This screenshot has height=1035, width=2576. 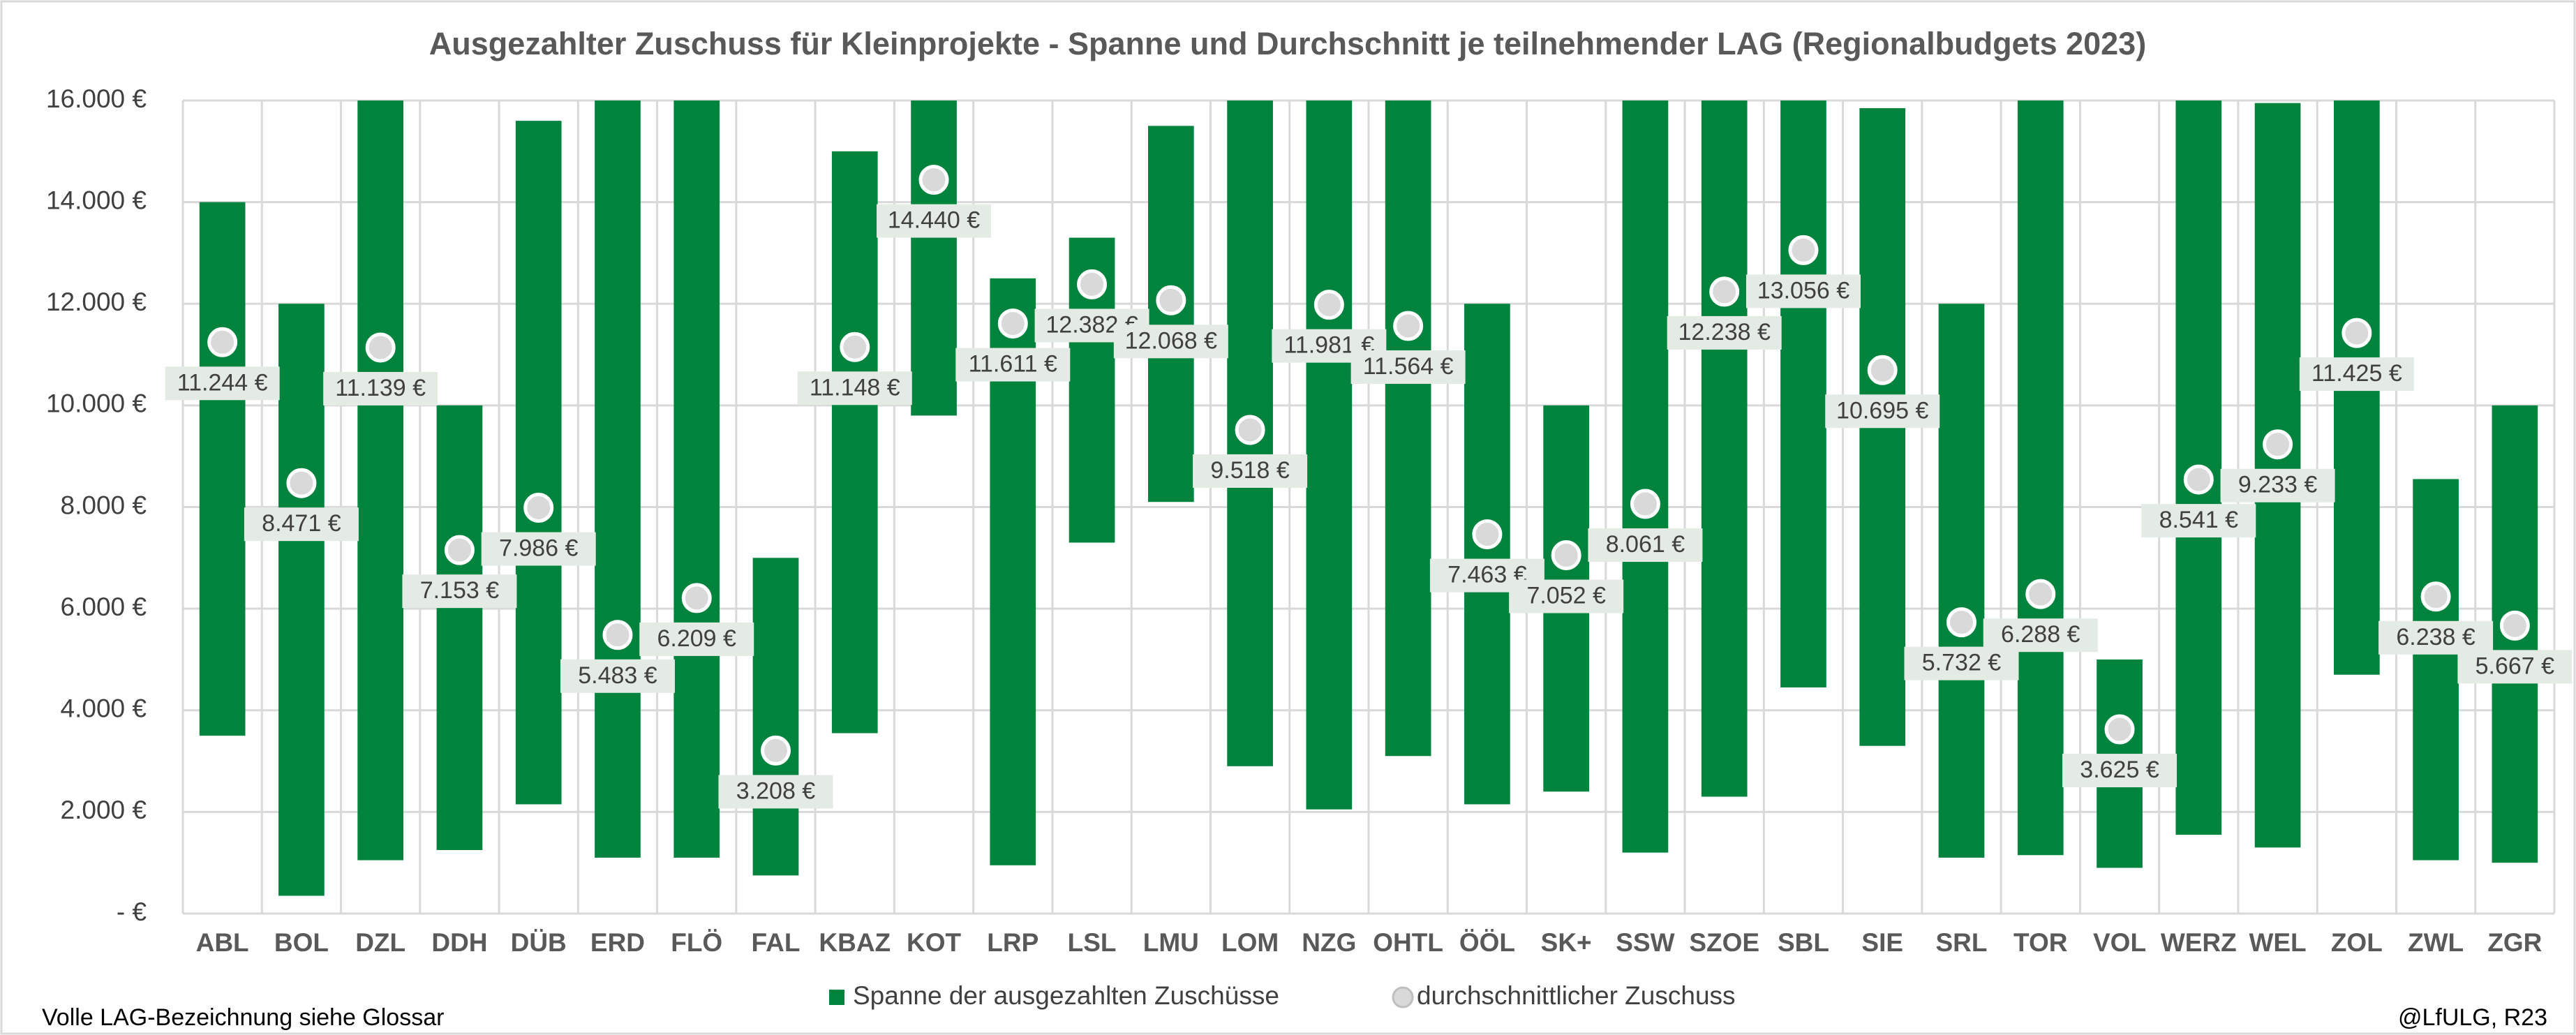 I want to click on source: @LfULG, R23, so click(x=2472, y=1017).